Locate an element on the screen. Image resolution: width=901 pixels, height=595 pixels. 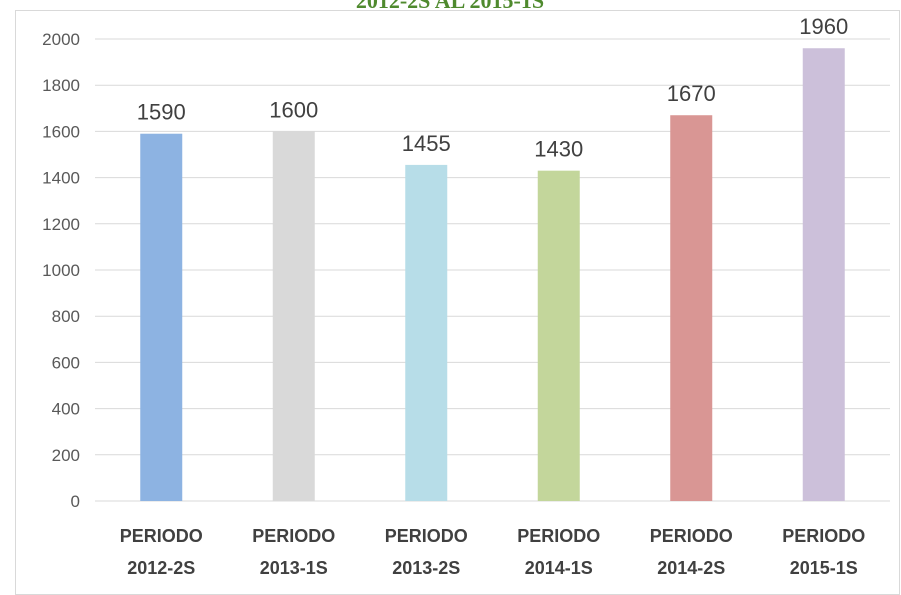
data-label: 1430 is located at coordinates (558, 149).